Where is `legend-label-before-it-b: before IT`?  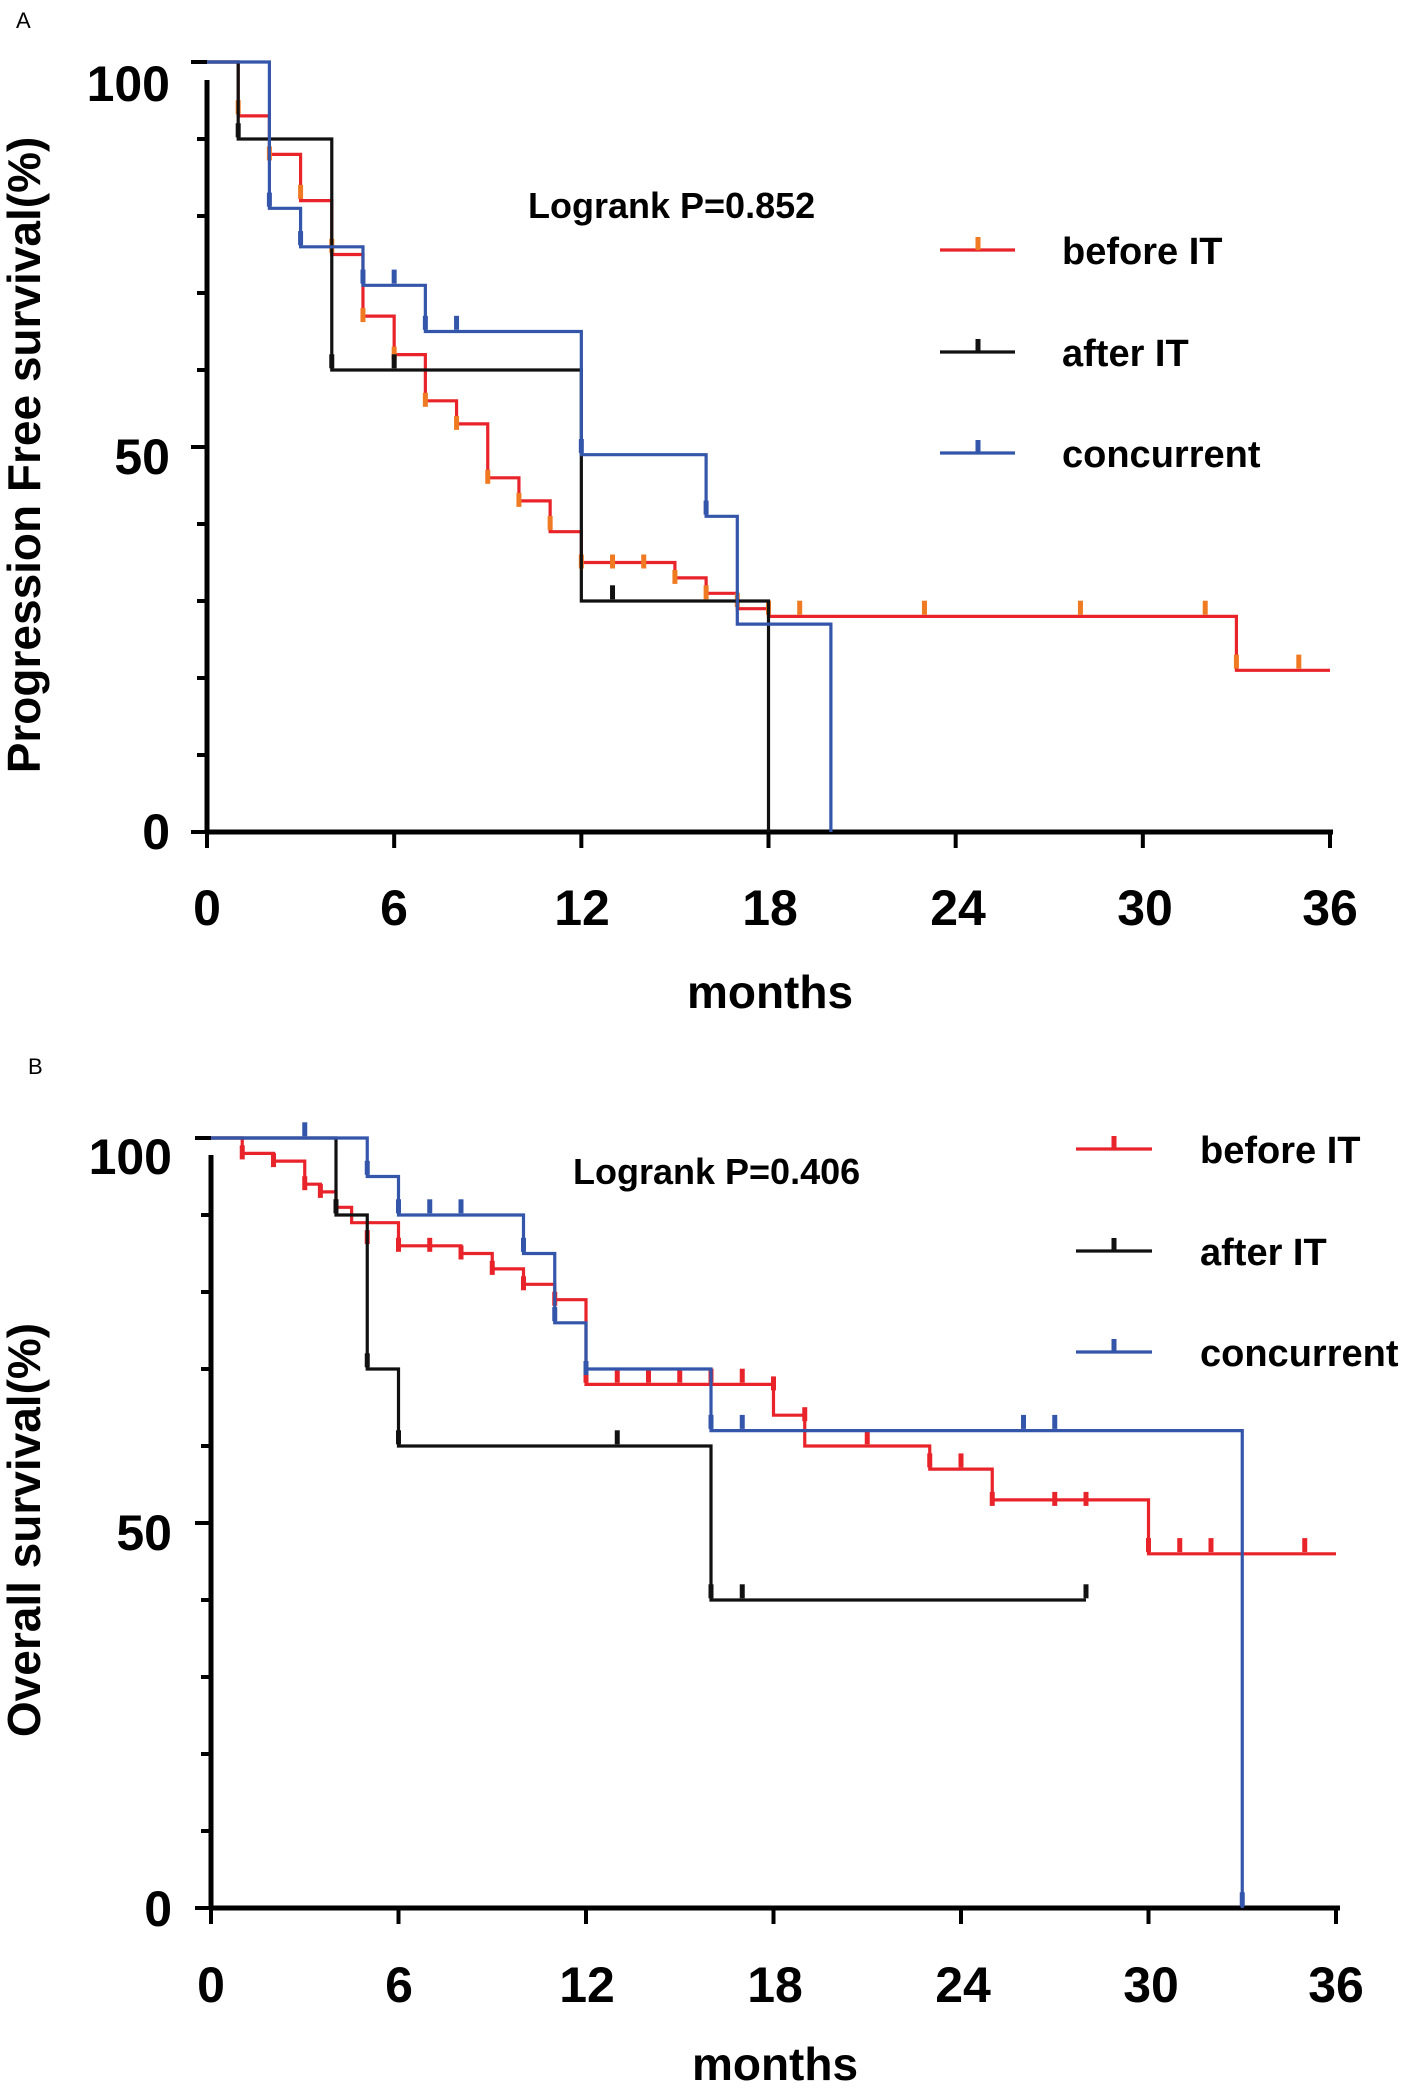 legend-label-before-it-b: before IT is located at coordinates (1280, 1151).